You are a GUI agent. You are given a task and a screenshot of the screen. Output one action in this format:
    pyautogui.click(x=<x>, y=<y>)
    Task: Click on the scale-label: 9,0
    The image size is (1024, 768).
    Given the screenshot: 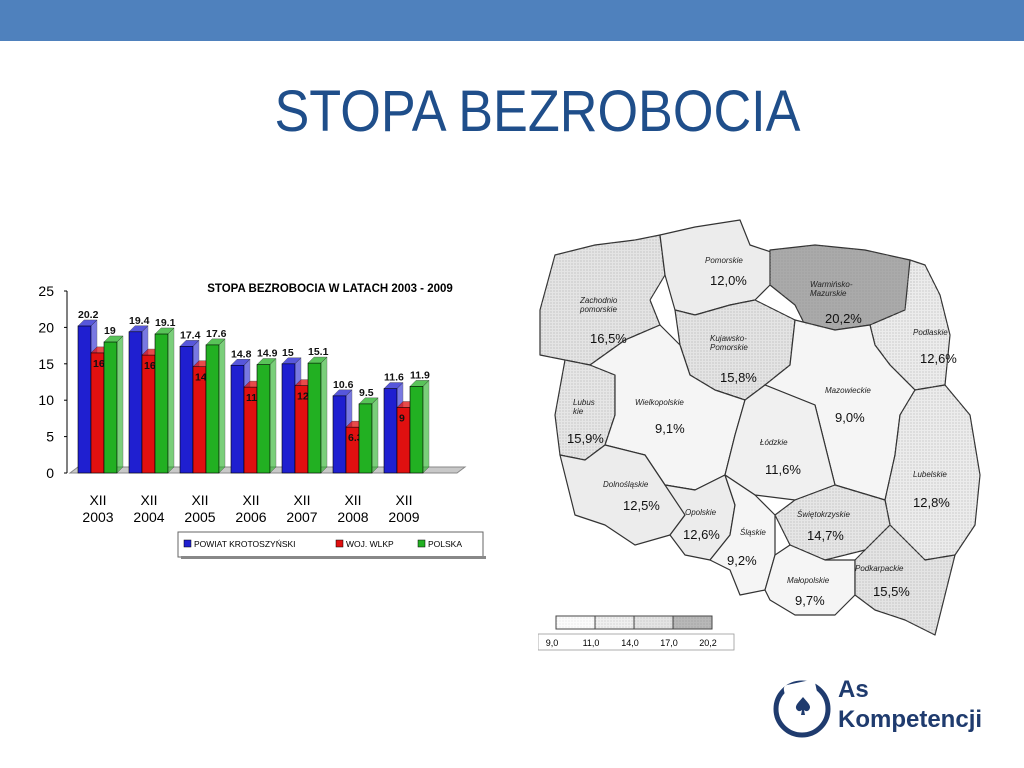 What is the action you would take?
    pyautogui.click(x=552, y=643)
    